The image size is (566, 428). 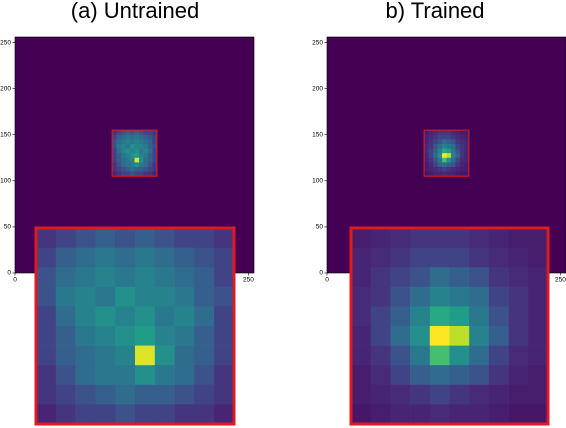 What do you see at coordinates (5, 88) in the screenshot?
I see `y-tick-label: 200` at bounding box center [5, 88].